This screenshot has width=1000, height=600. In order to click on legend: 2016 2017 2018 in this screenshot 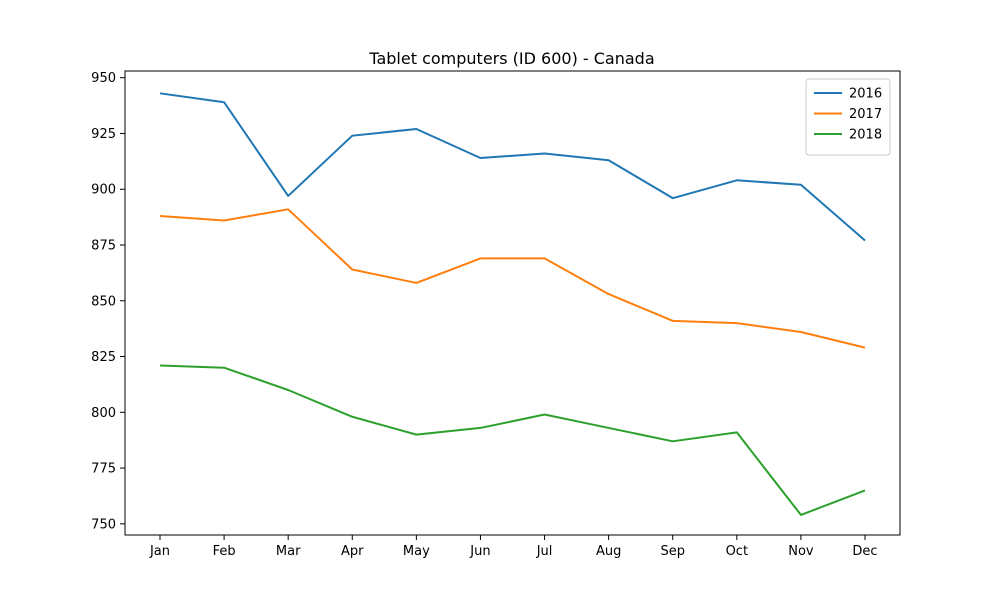, I will do `click(848, 117)`.